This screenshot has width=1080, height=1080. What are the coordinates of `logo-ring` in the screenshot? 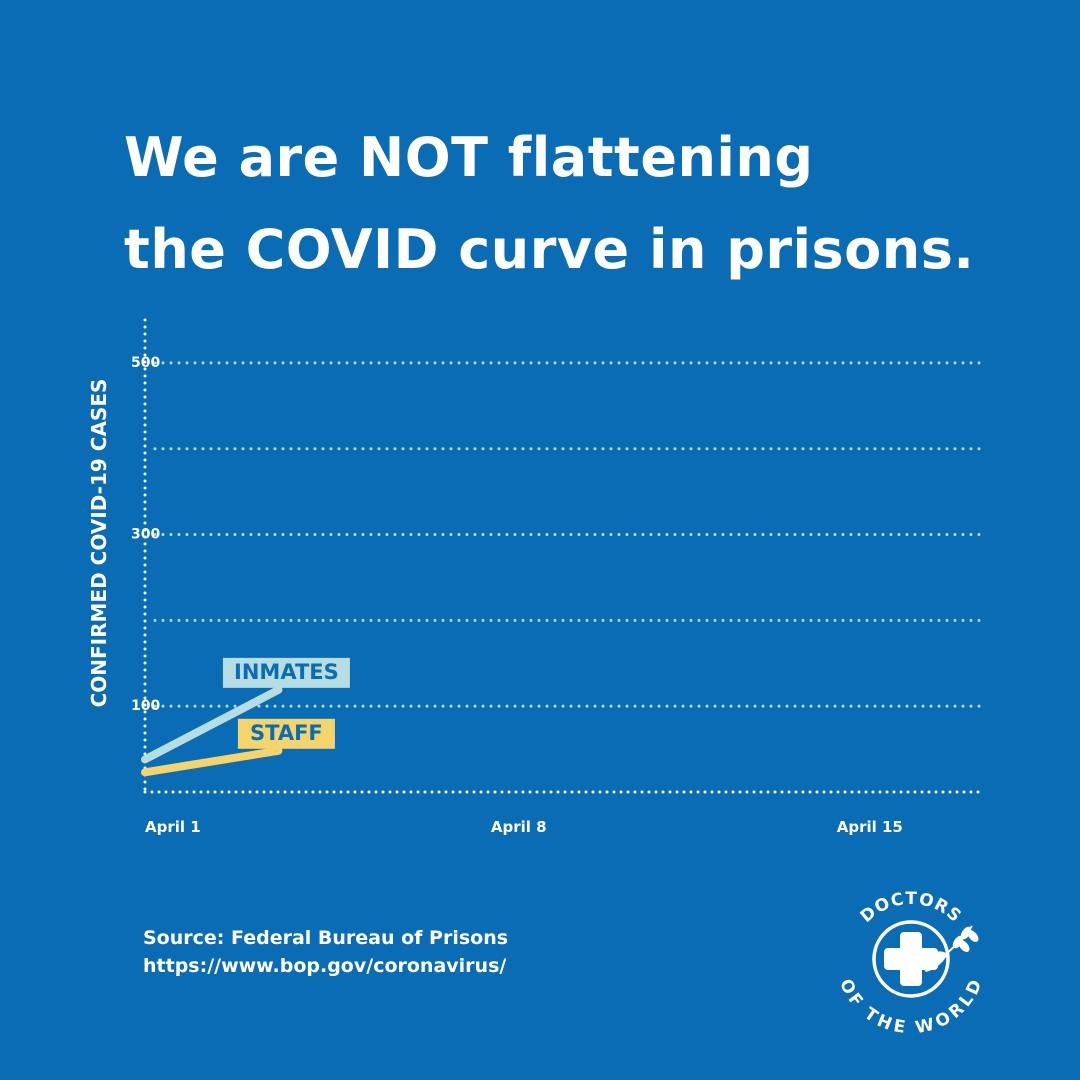 It's located at (911, 959).